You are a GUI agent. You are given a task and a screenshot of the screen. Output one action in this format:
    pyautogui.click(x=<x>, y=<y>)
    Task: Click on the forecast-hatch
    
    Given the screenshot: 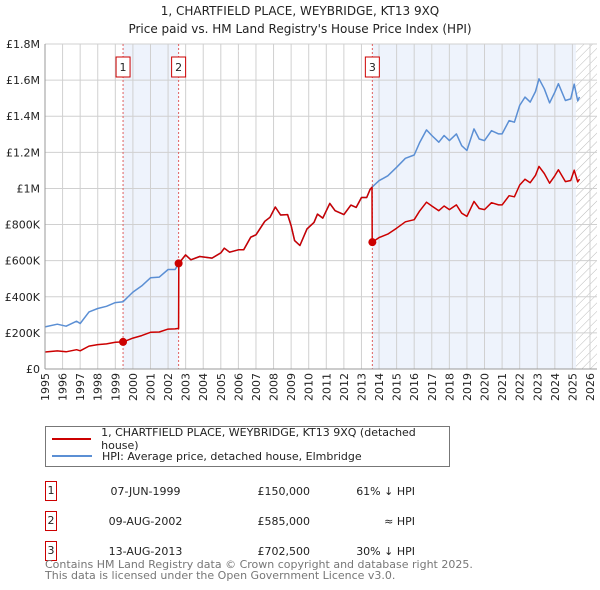 What is the action you would take?
    pyautogui.click(x=586, y=206)
    